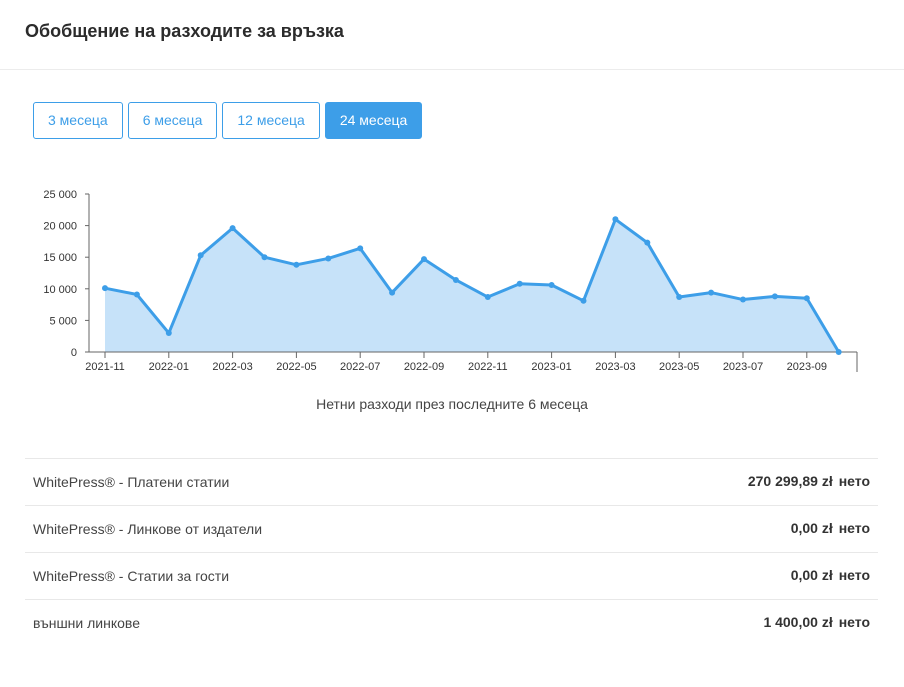 This screenshot has height=687, width=904. Describe the element at coordinates (798, 622) in the screenshot. I see `row-value: 1 400,00 zł` at that location.